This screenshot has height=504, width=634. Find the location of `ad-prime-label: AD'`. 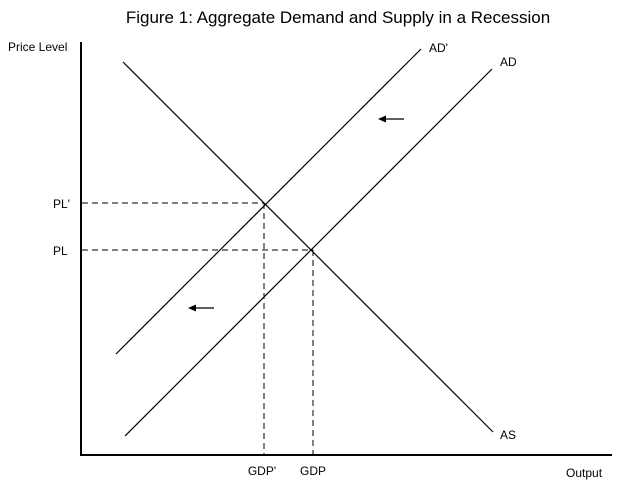

ad-prime-label: AD' is located at coordinates (438, 48).